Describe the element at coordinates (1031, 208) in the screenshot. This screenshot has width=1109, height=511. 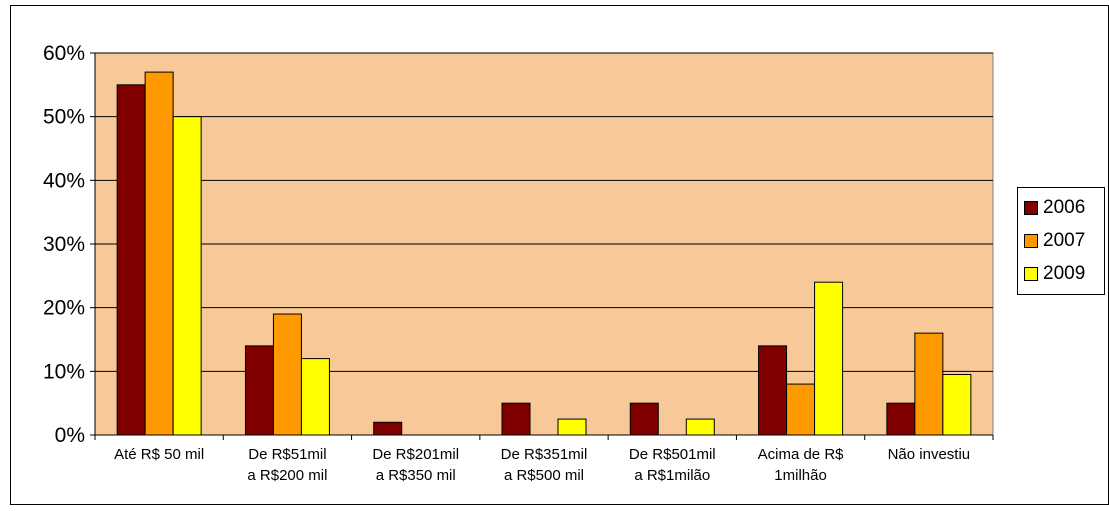
I see `legend-swatch-2006` at that location.